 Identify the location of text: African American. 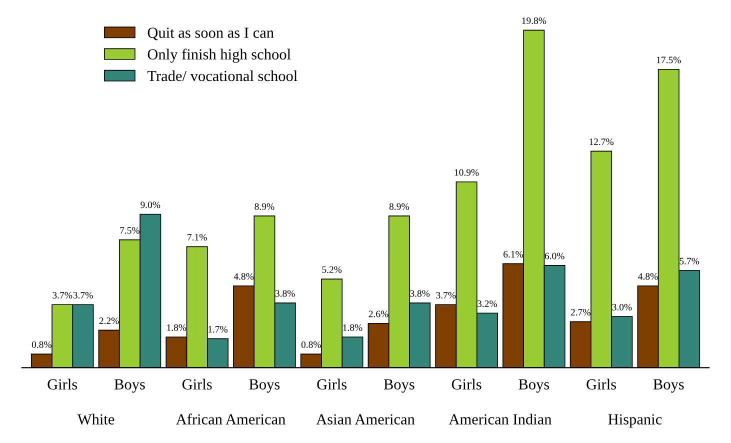
(231, 419).